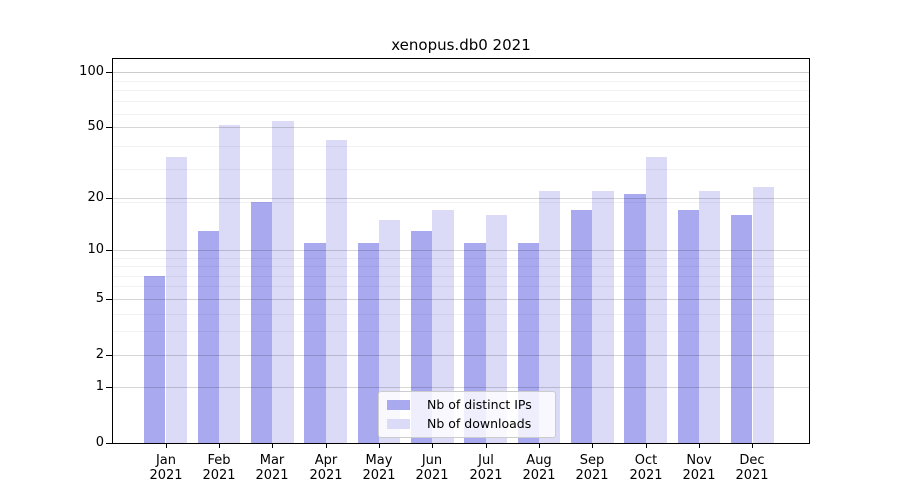 Image resolution: width=900 pixels, height=500 pixels. I want to click on y-tick-label-1: 1, so click(99, 386).